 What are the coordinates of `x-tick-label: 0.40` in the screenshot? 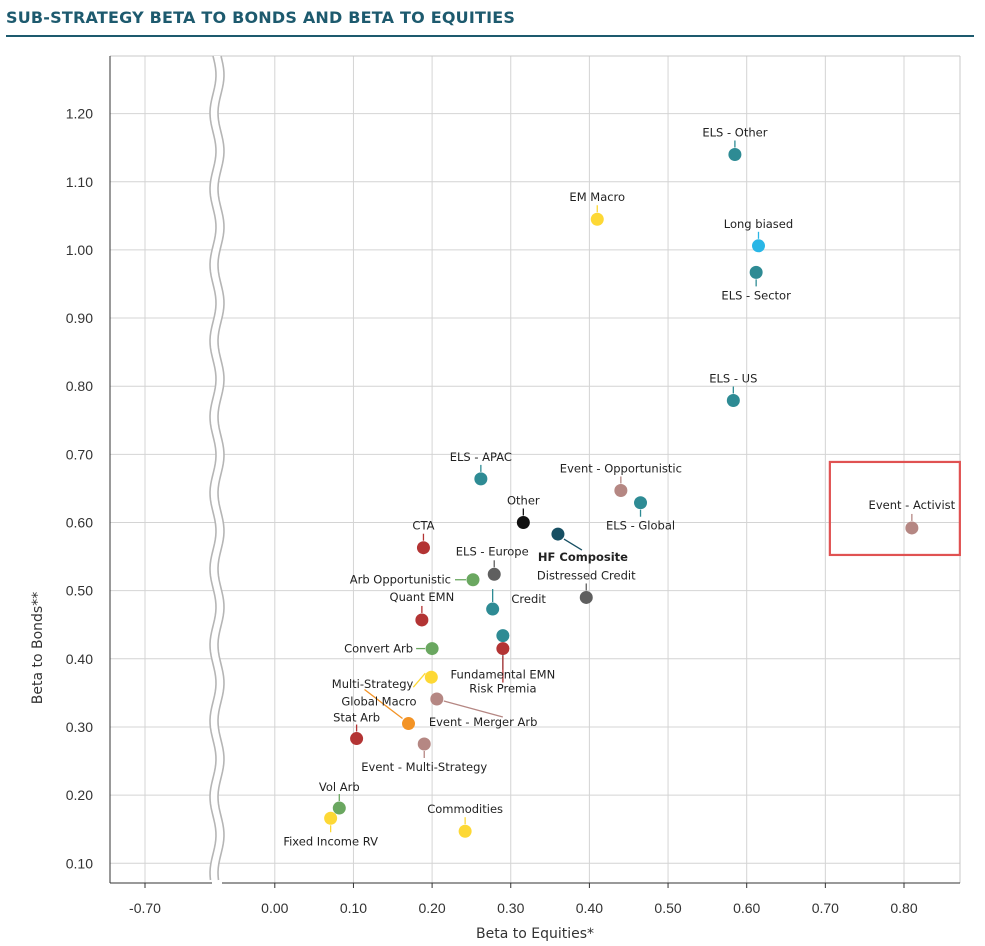 It's located at (589, 908).